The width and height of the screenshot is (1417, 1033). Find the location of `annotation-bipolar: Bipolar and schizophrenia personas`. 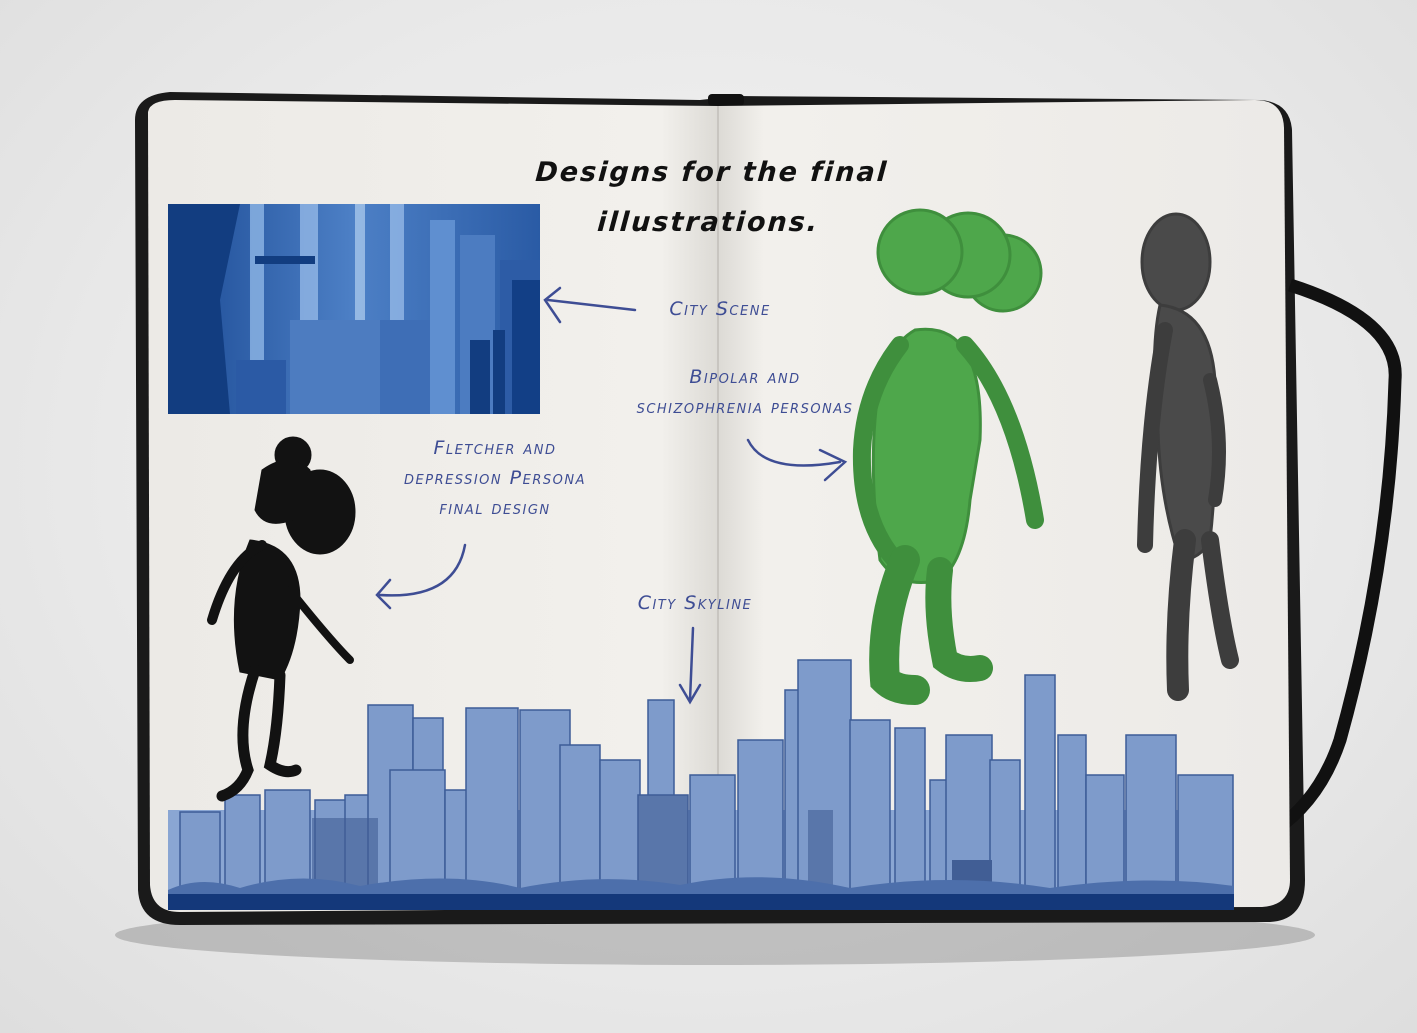

annotation-bipolar: Bipolar and schizophrenia personas is located at coordinates (745, 392).